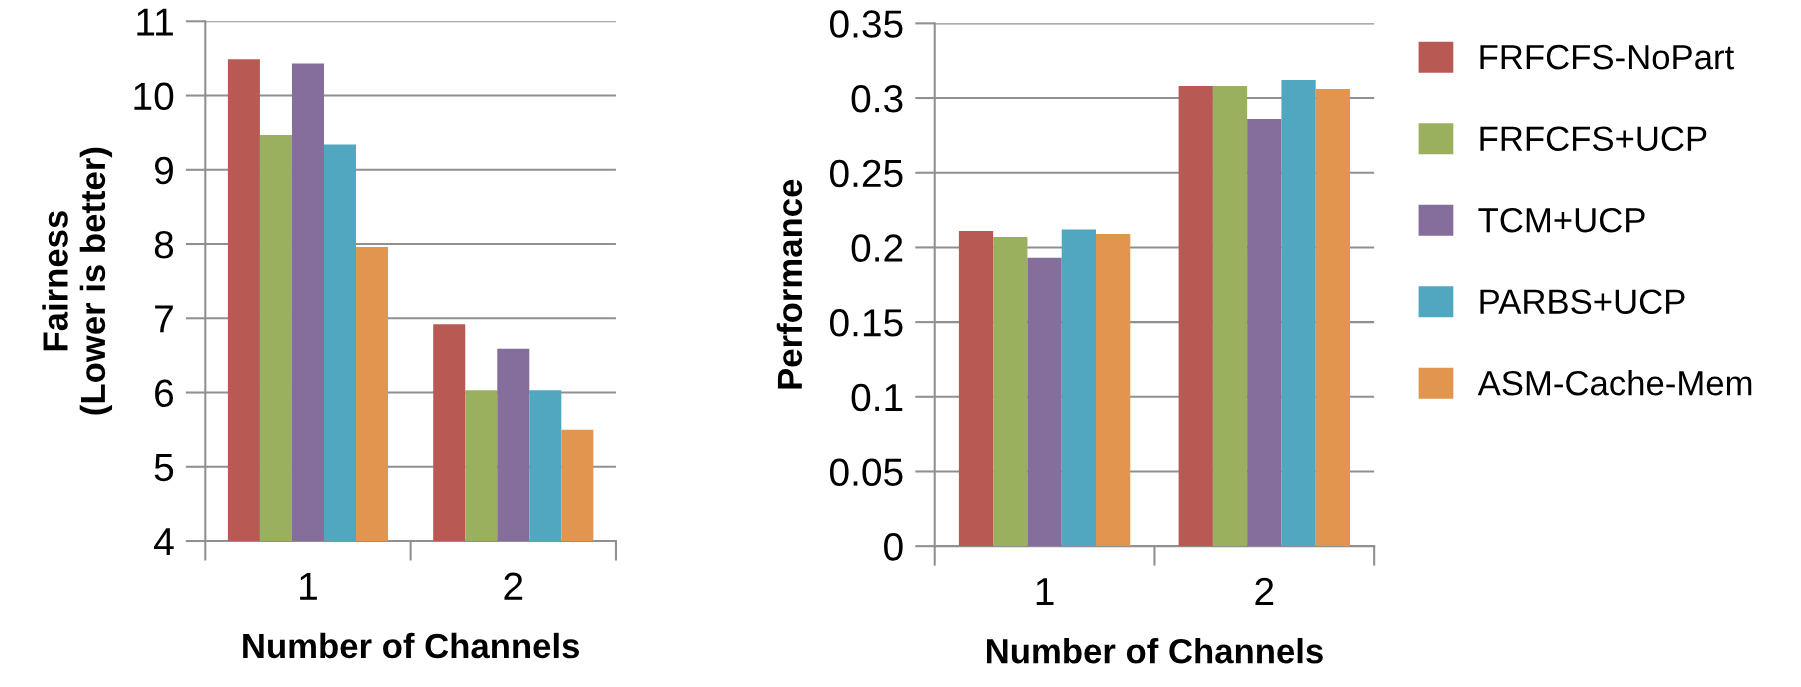 The height and width of the screenshot is (687, 1801). I want to click on y-tick-label: 0.3, so click(877, 98).